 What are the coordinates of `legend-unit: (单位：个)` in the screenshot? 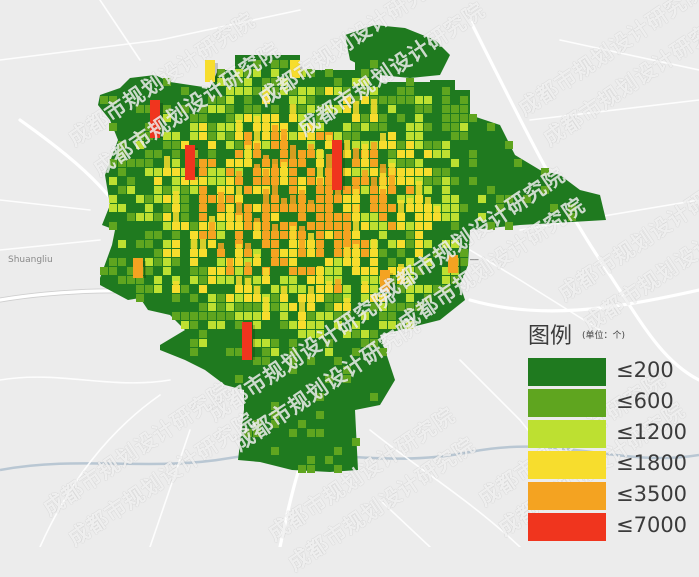 It's located at (604, 336).